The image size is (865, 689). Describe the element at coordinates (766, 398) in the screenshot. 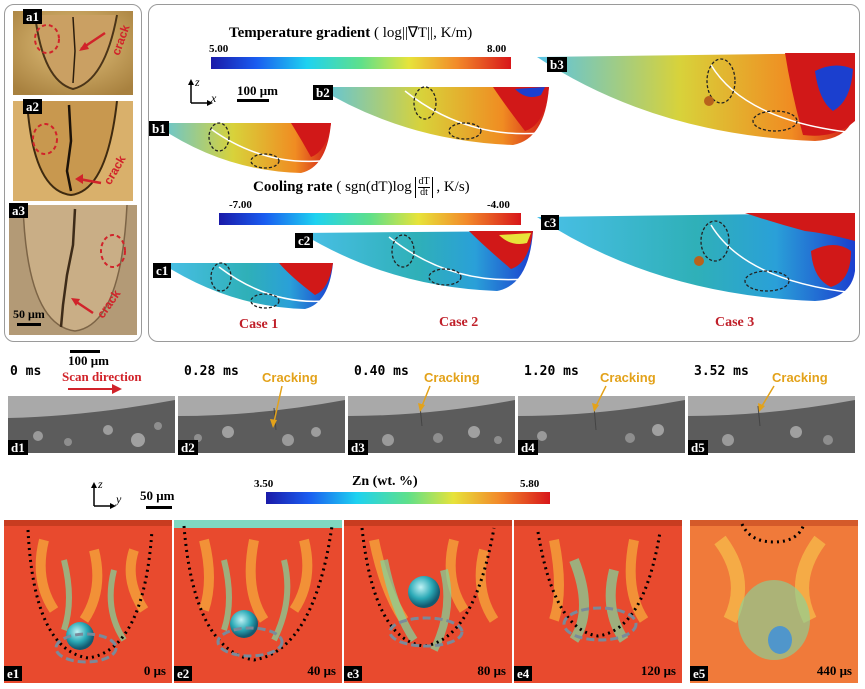

I see `cracking-arrow-d5` at that location.